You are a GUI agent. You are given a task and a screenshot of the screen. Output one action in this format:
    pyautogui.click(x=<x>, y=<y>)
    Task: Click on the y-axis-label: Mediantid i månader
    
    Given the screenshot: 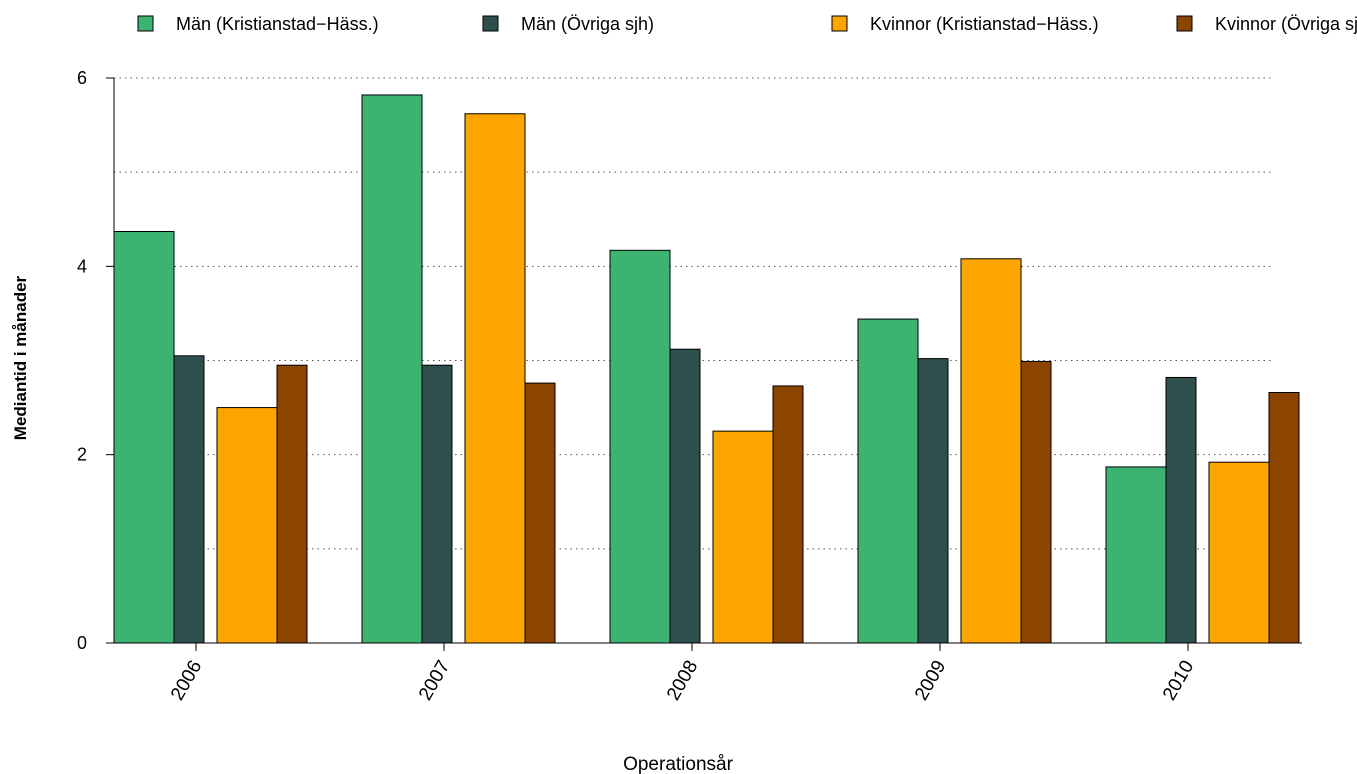 What is the action you would take?
    pyautogui.click(x=20, y=357)
    